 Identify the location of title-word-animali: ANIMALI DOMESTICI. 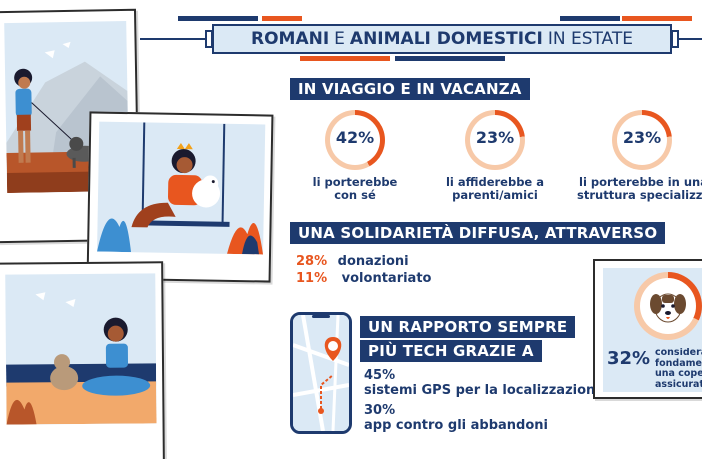
(446, 39).